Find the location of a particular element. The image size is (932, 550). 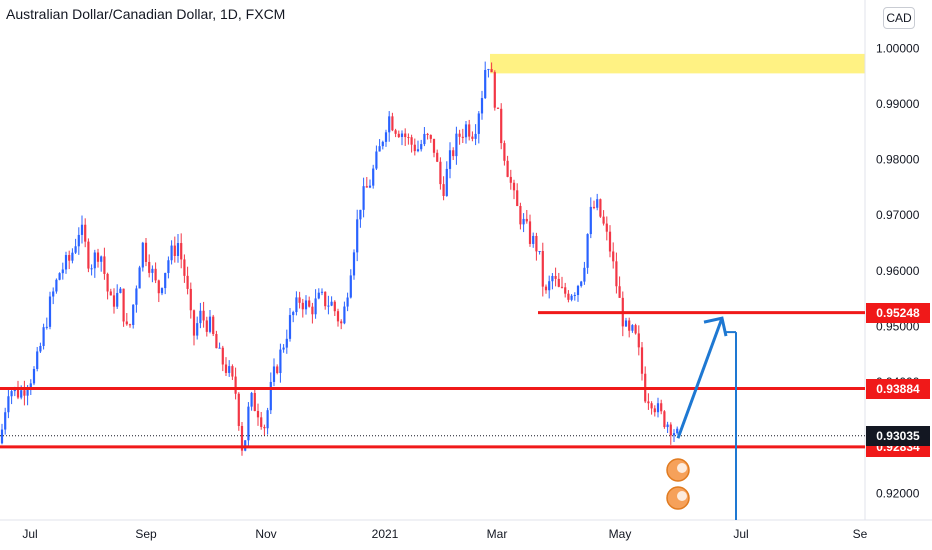

x-tick-label: Sep is located at coordinates (146, 534).